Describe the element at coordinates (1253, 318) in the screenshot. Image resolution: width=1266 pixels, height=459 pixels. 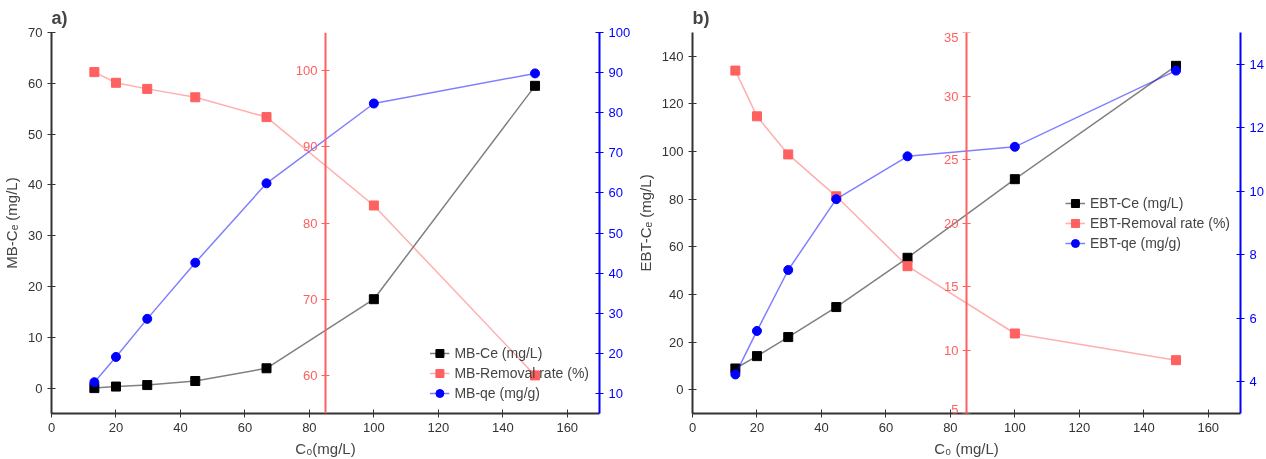
I see `y3-tick-label: 6` at that location.